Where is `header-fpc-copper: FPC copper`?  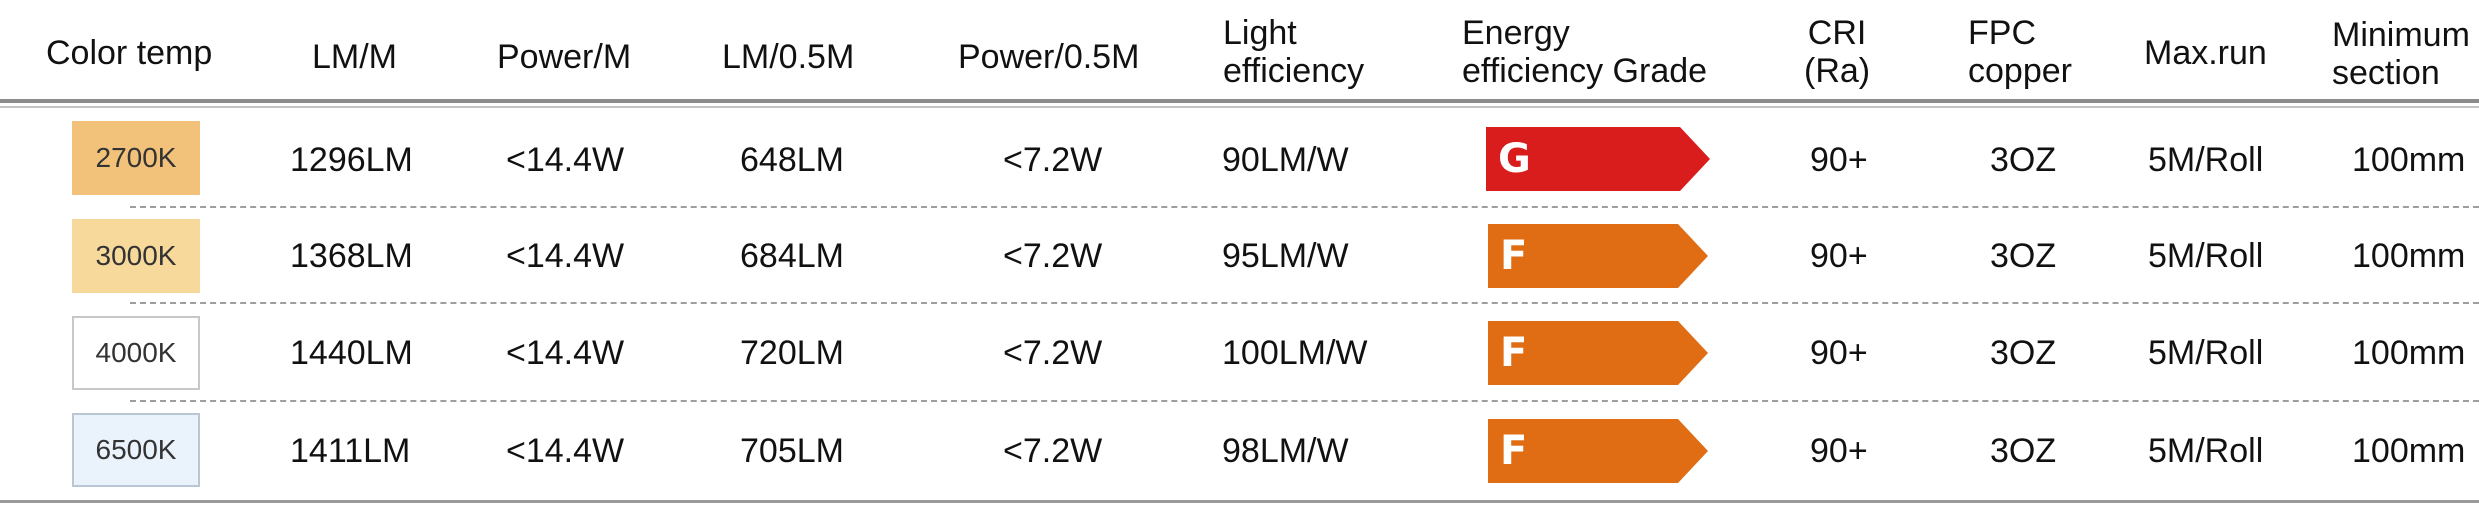
header-fpc-copper: FPC copper is located at coordinates (2020, 52).